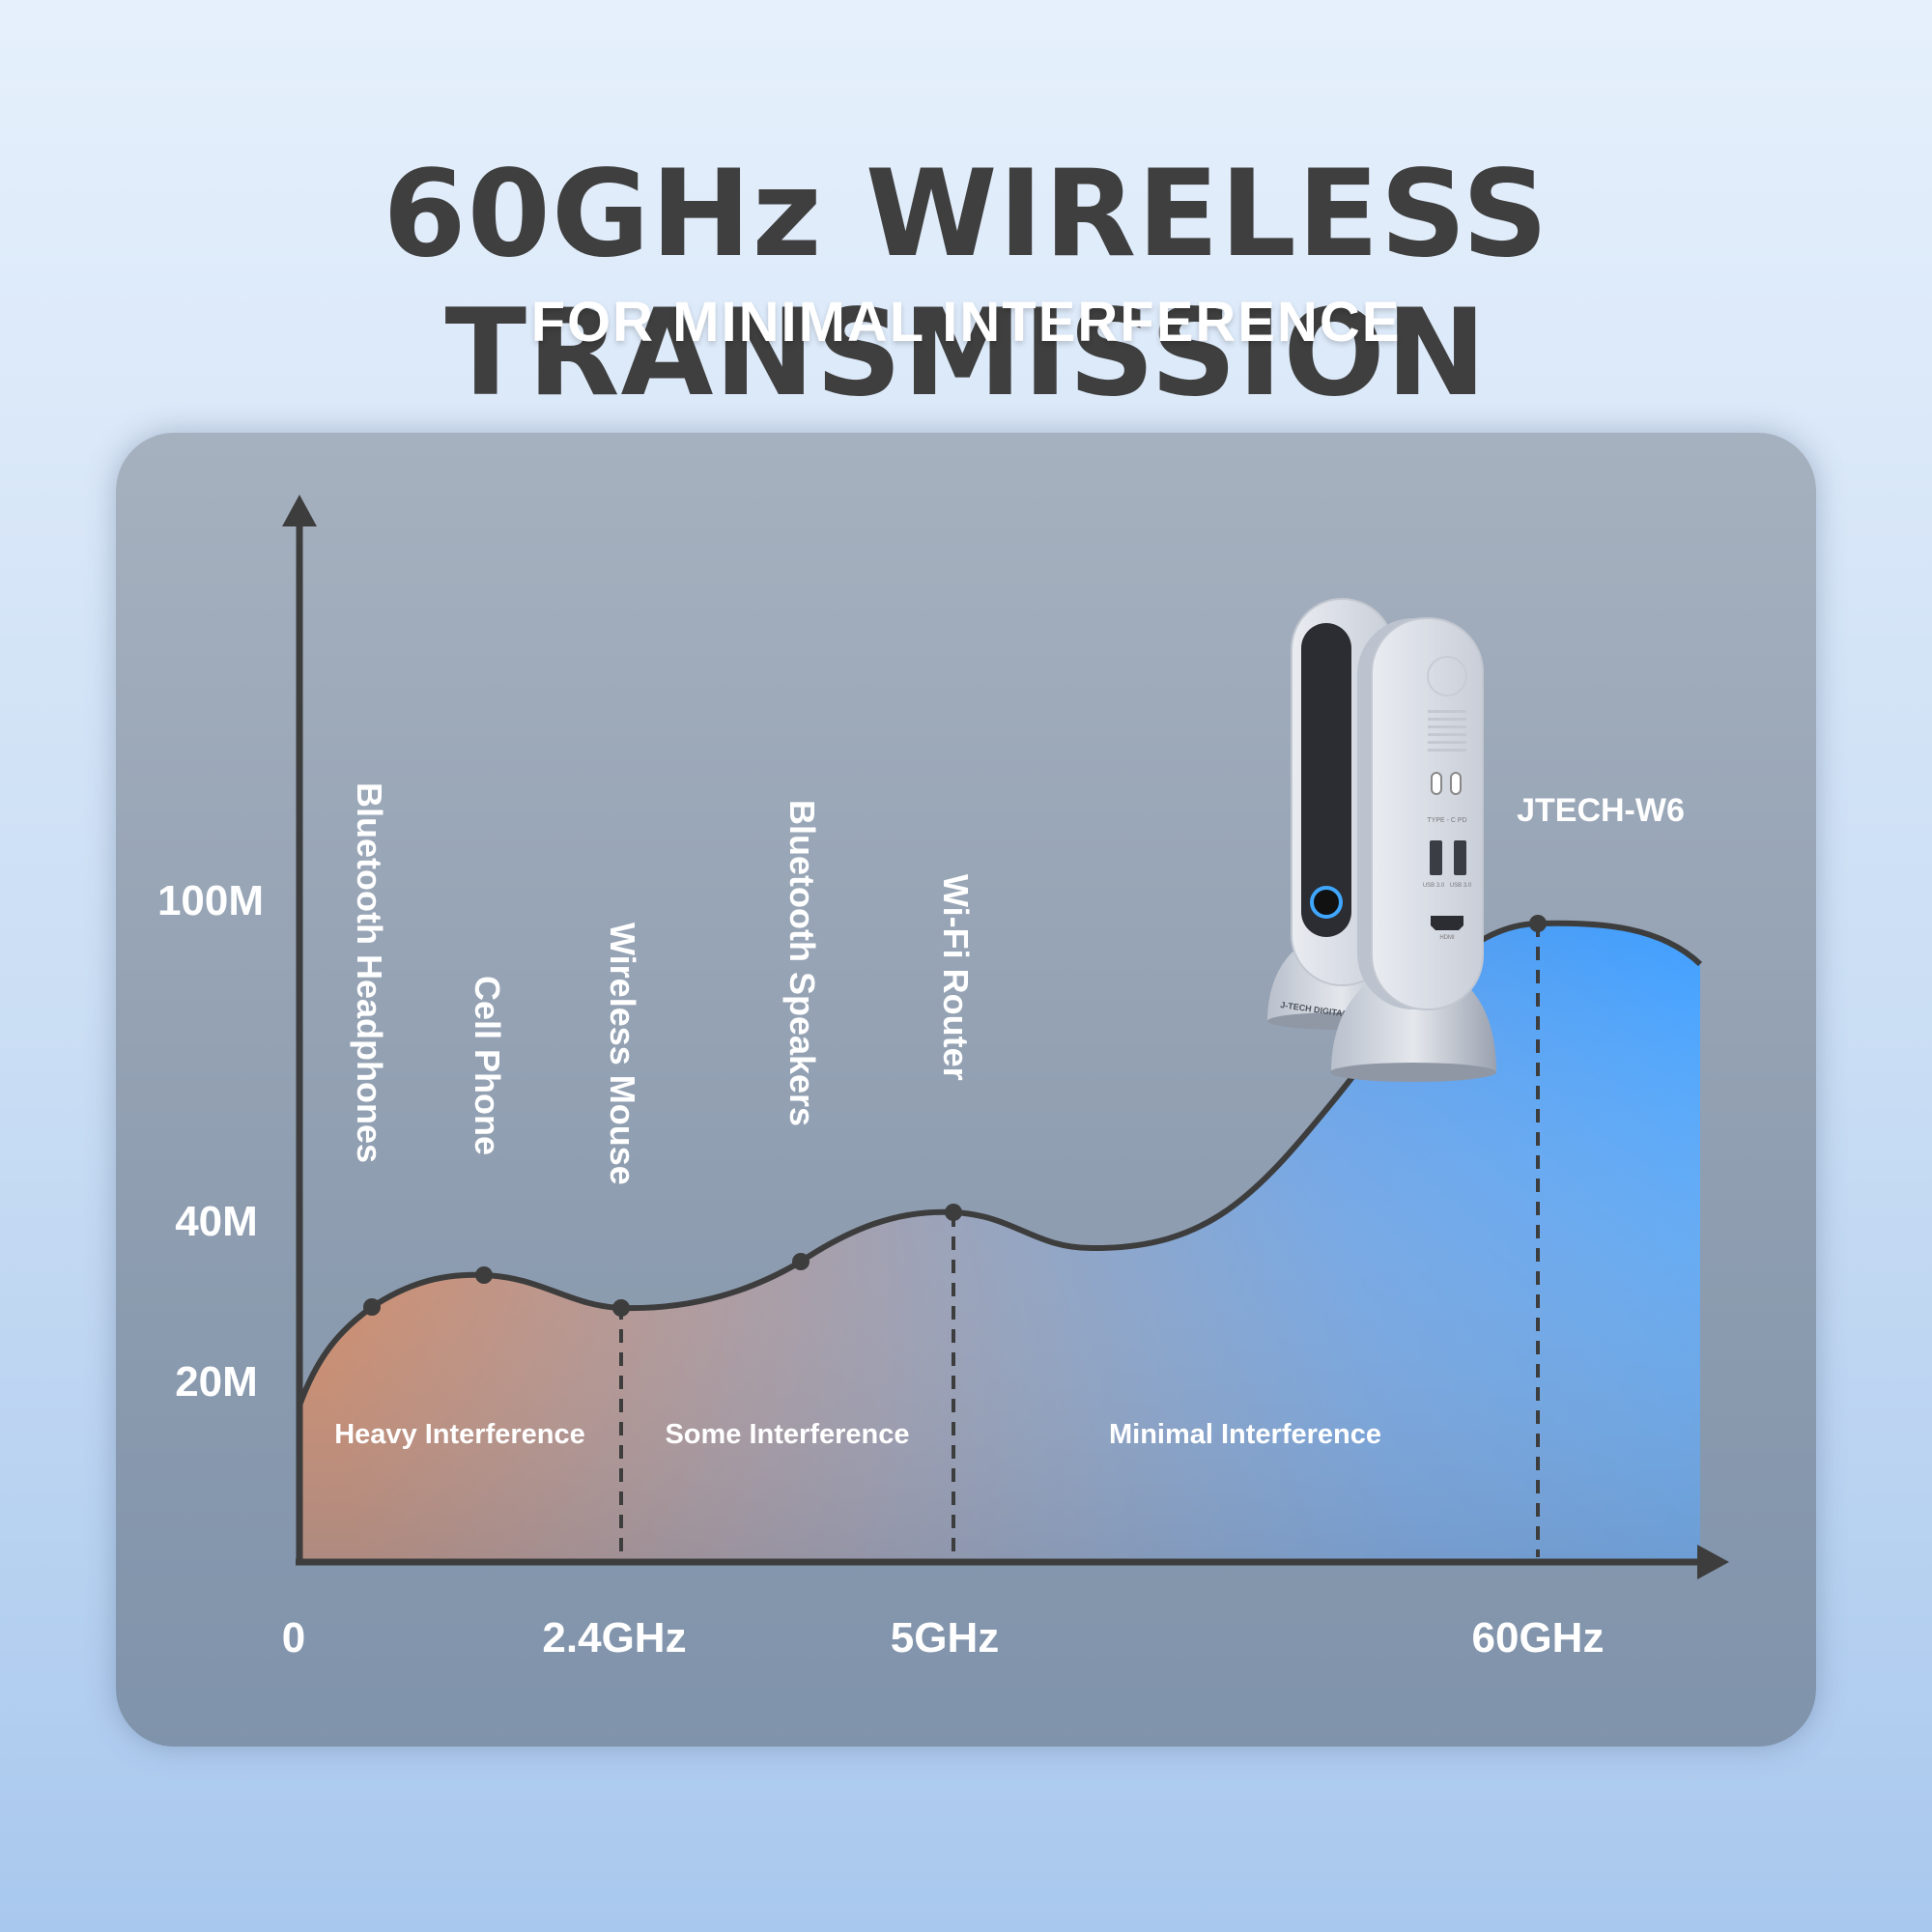 Image resolution: width=1932 pixels, height=1932 pixels. Describe the element at coordinates (1713, 1562) in the screenshot. I see `x-axis-arrow` at that location.